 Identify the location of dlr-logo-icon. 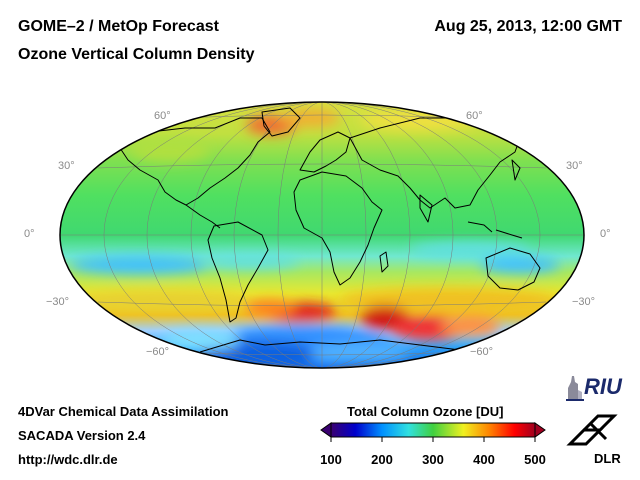
(592, 430).